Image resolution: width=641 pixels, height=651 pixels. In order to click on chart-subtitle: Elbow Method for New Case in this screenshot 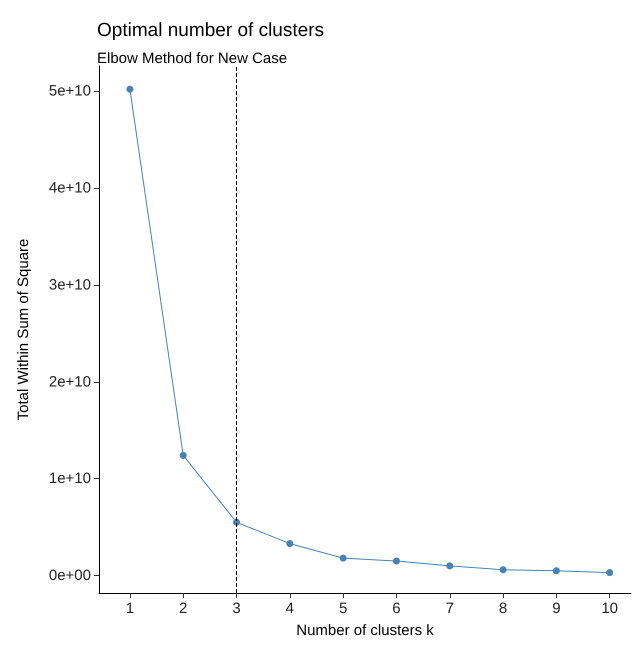, I will do `click(192, 58)`.